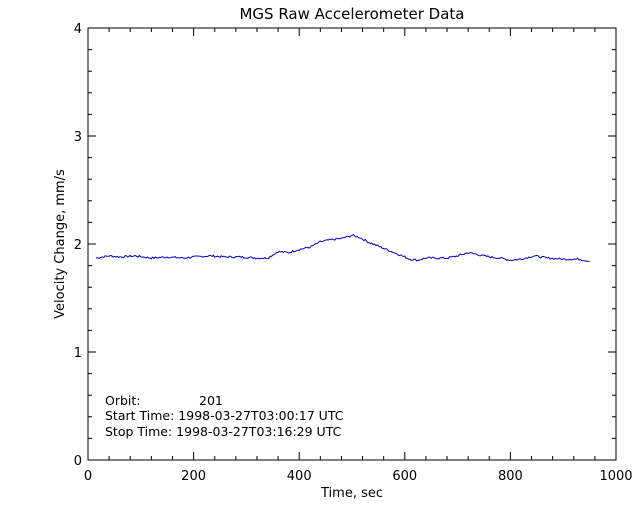  Describe the element at coordinates (78, 353) in the screenshot. I see `y-tick-label: 1` at that location.